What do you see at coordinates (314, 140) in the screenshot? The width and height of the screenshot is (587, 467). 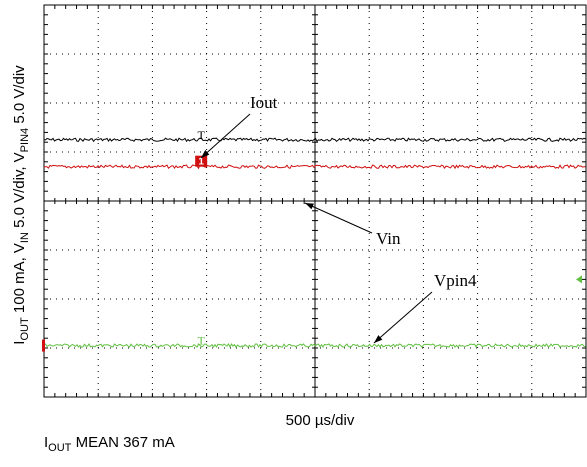 I see `trace-iout` at bounding box center [314, 140].